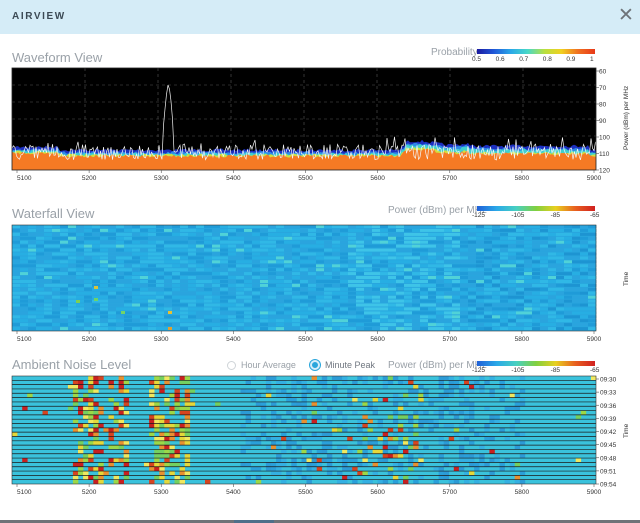 The height and width of the screenshot is (523, 640). I want to click on minute-peak-radio: Minute Peak, so click(342, 365).